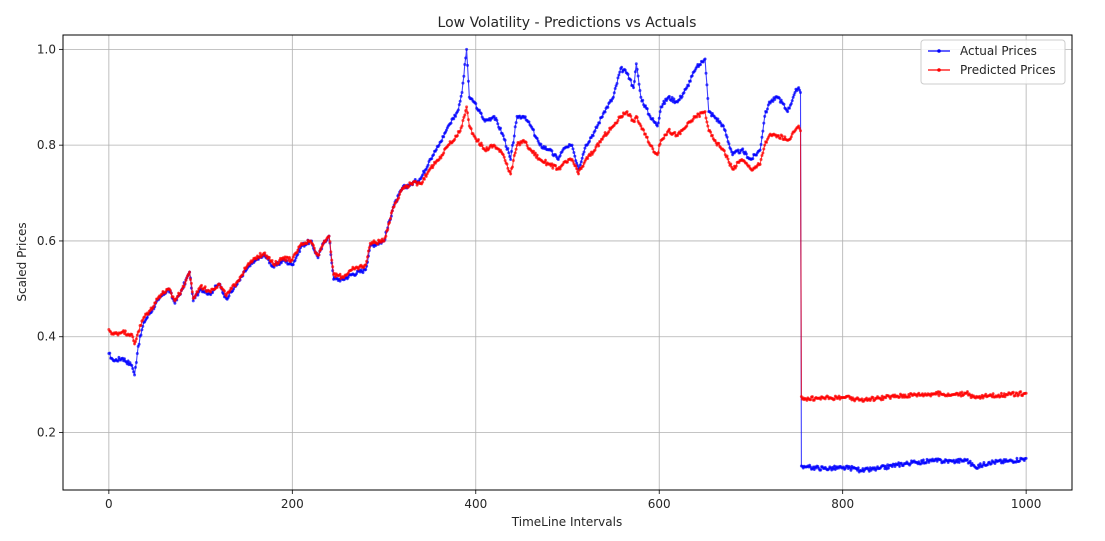 This screenshot has width=1105, height=541. What do you see at coordinates (566, 522) in the screenshot?
I see `x-axis-label: TimeLine Intervals` at bounding box center [566, 522].